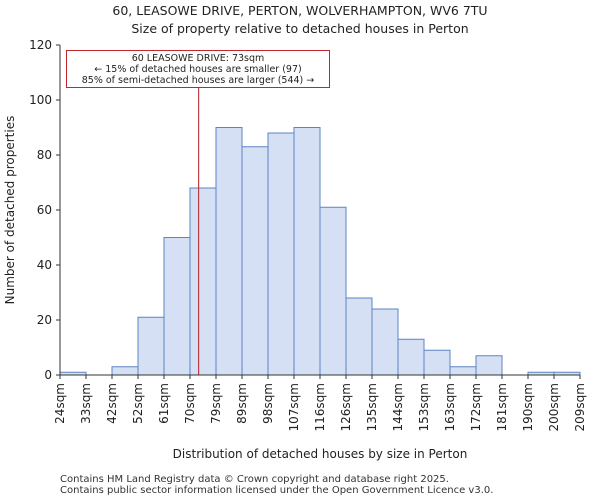 Image resolution: width=600 pixels, height=500 pixels. Describe the element at coordinates (190, 403) in the screenshot. I see `x-tick-label: 70sqm` at that location.